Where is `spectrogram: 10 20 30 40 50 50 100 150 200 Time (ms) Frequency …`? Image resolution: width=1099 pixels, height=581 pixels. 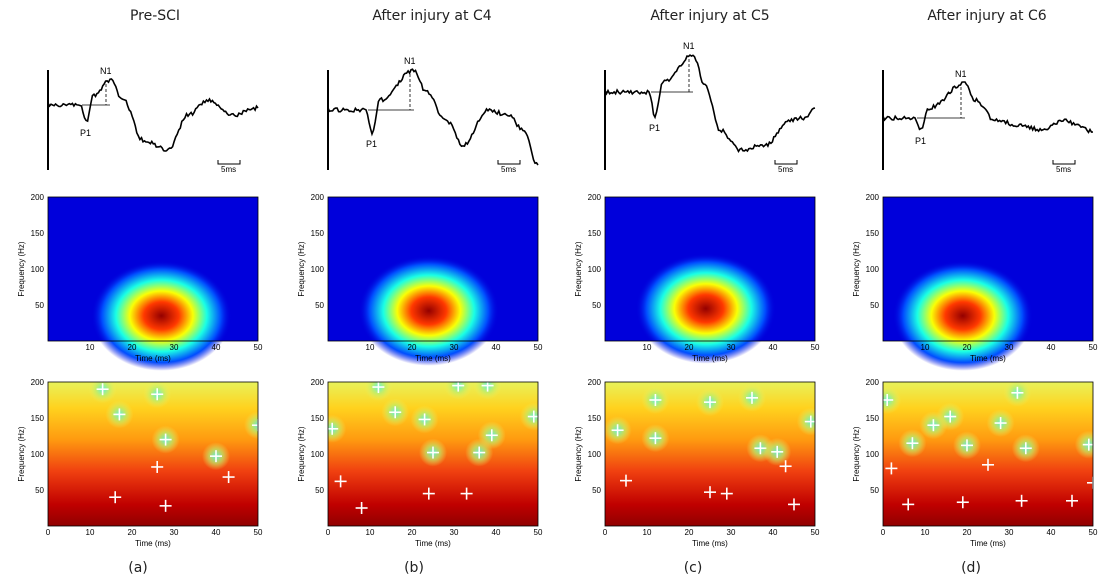
spectrogram: 10 20 30 40 50 50 100 150 200 Time (ms) Frequency … is located at coordinates (420, 279).